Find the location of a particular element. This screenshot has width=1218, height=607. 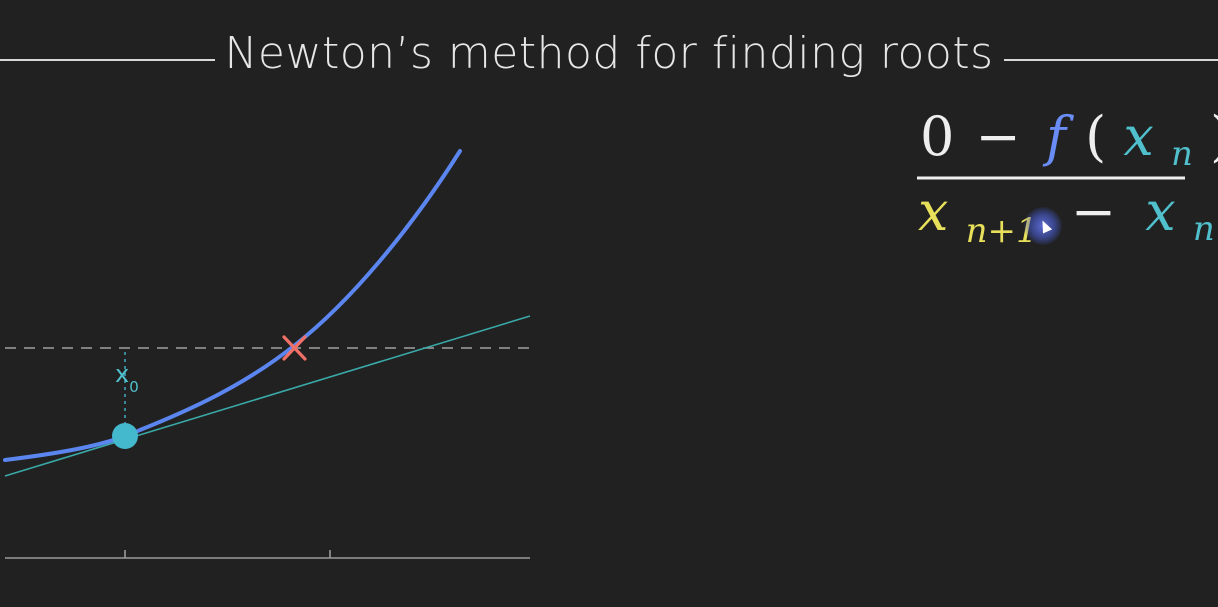

x0-label: x0 is located at coordinates (127, 378).